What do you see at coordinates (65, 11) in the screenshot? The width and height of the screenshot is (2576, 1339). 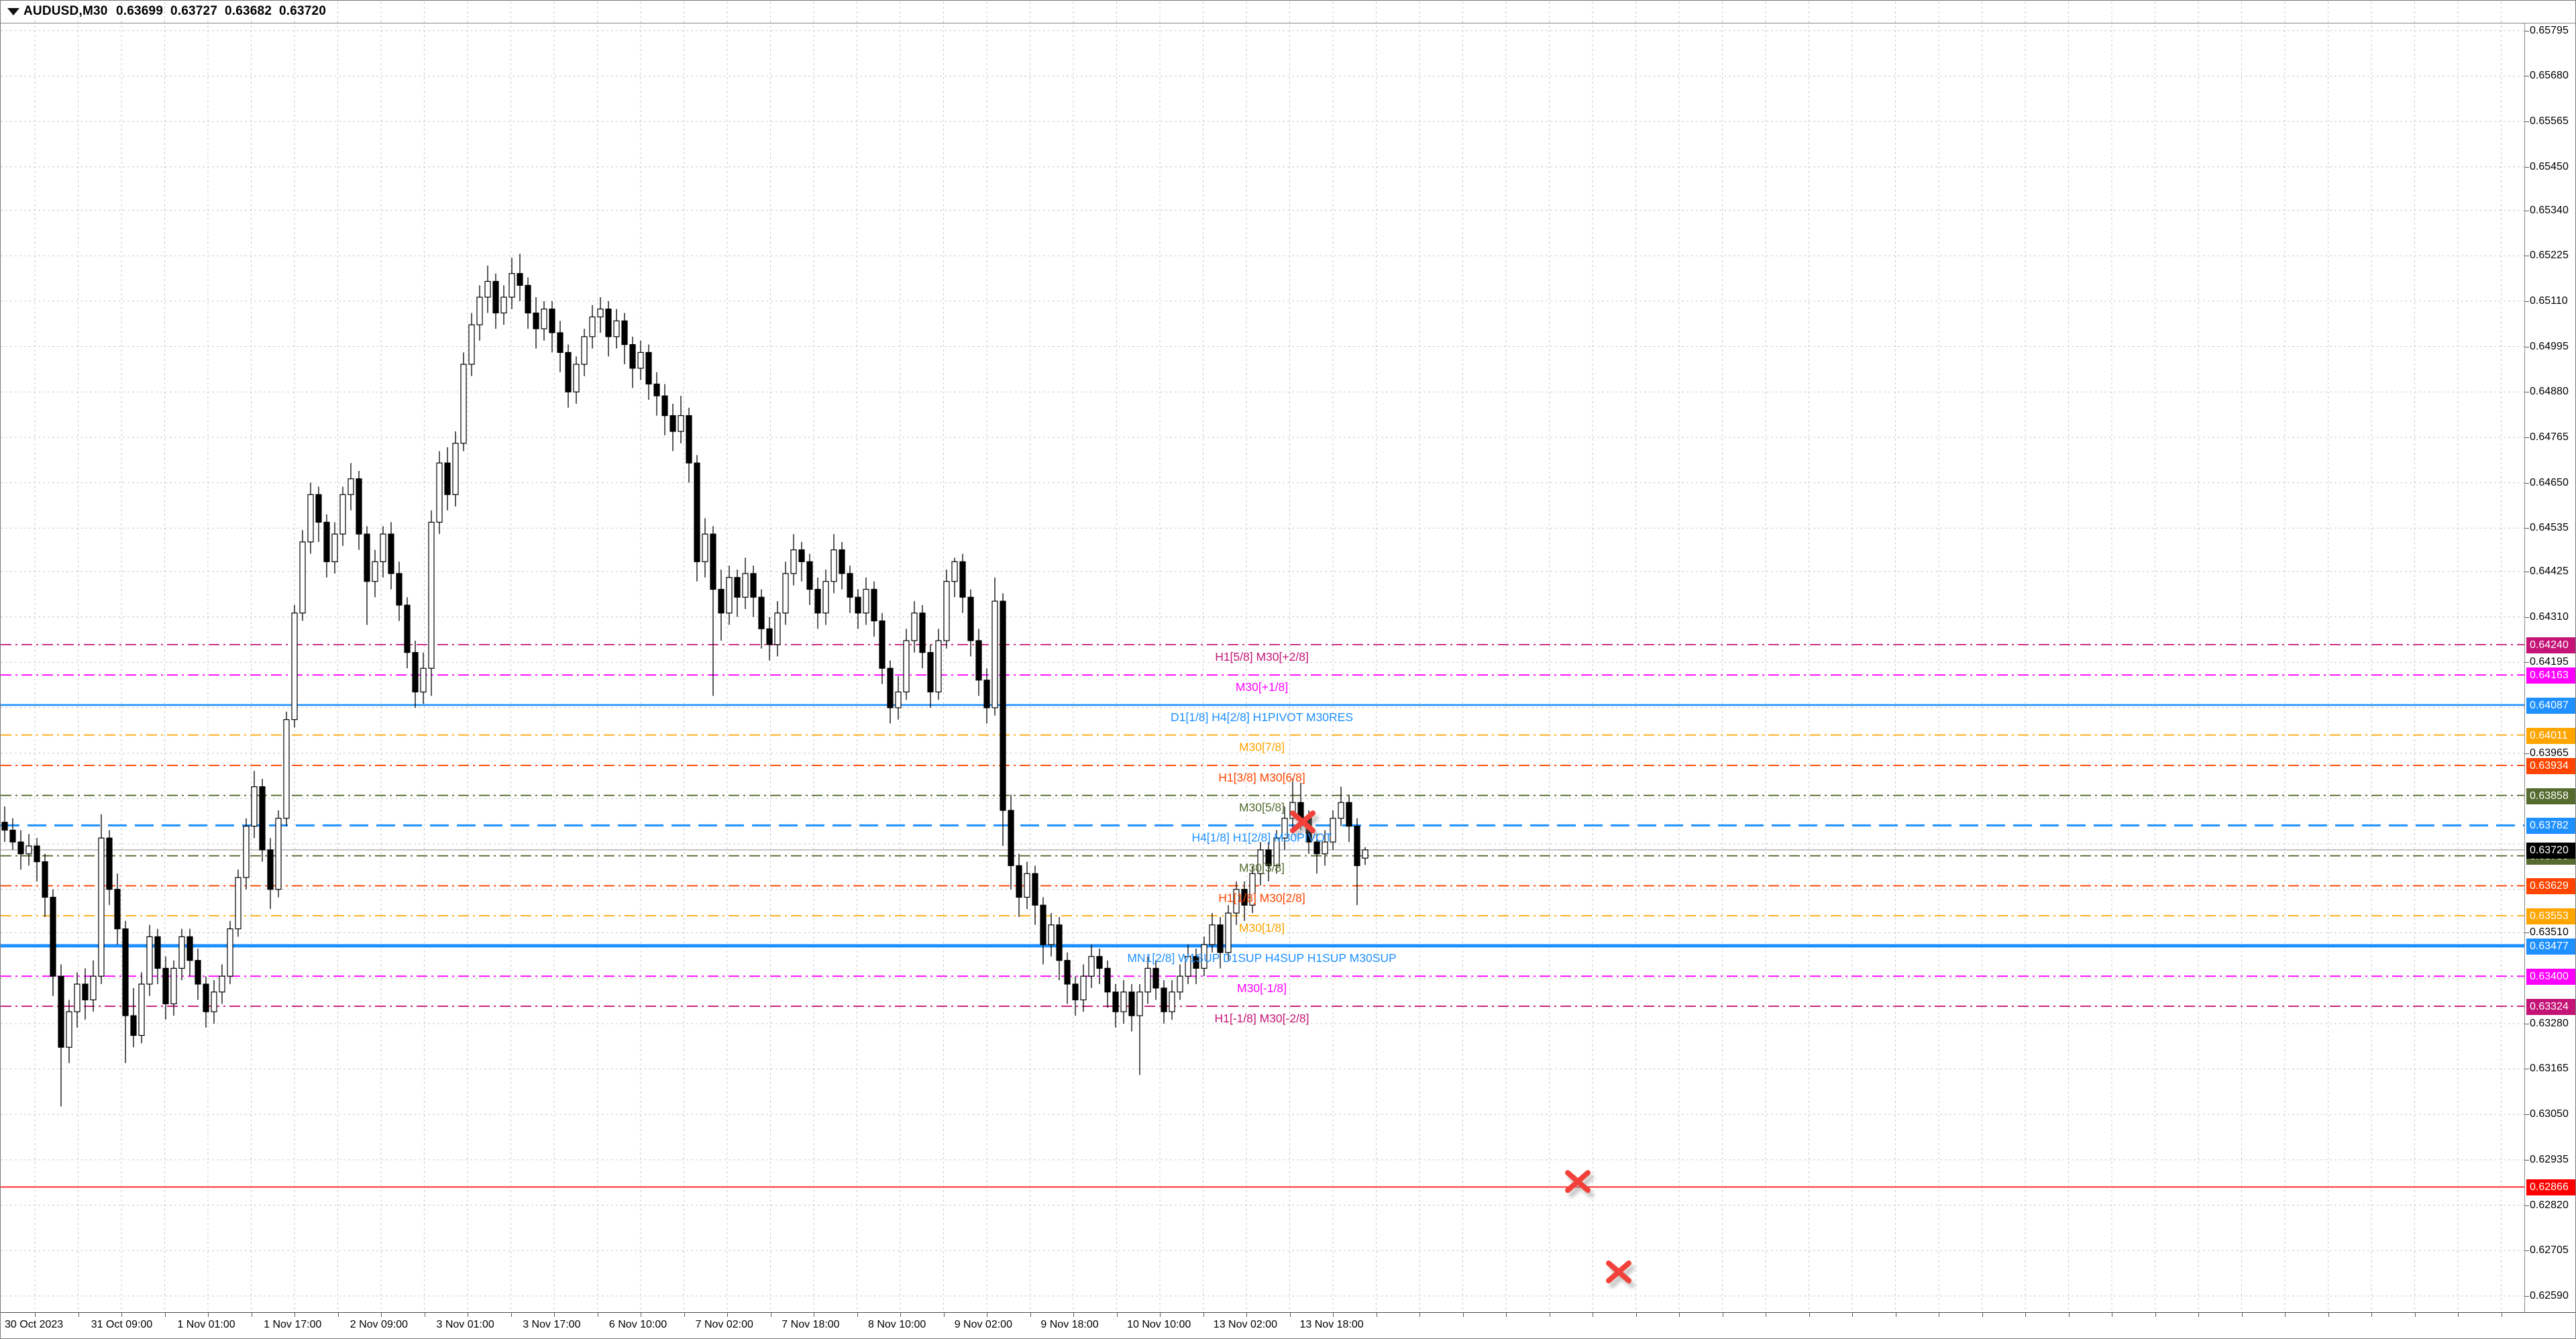 I see `symbol-period-label: AUDUSD,M30` at bounding box center [65, 11].